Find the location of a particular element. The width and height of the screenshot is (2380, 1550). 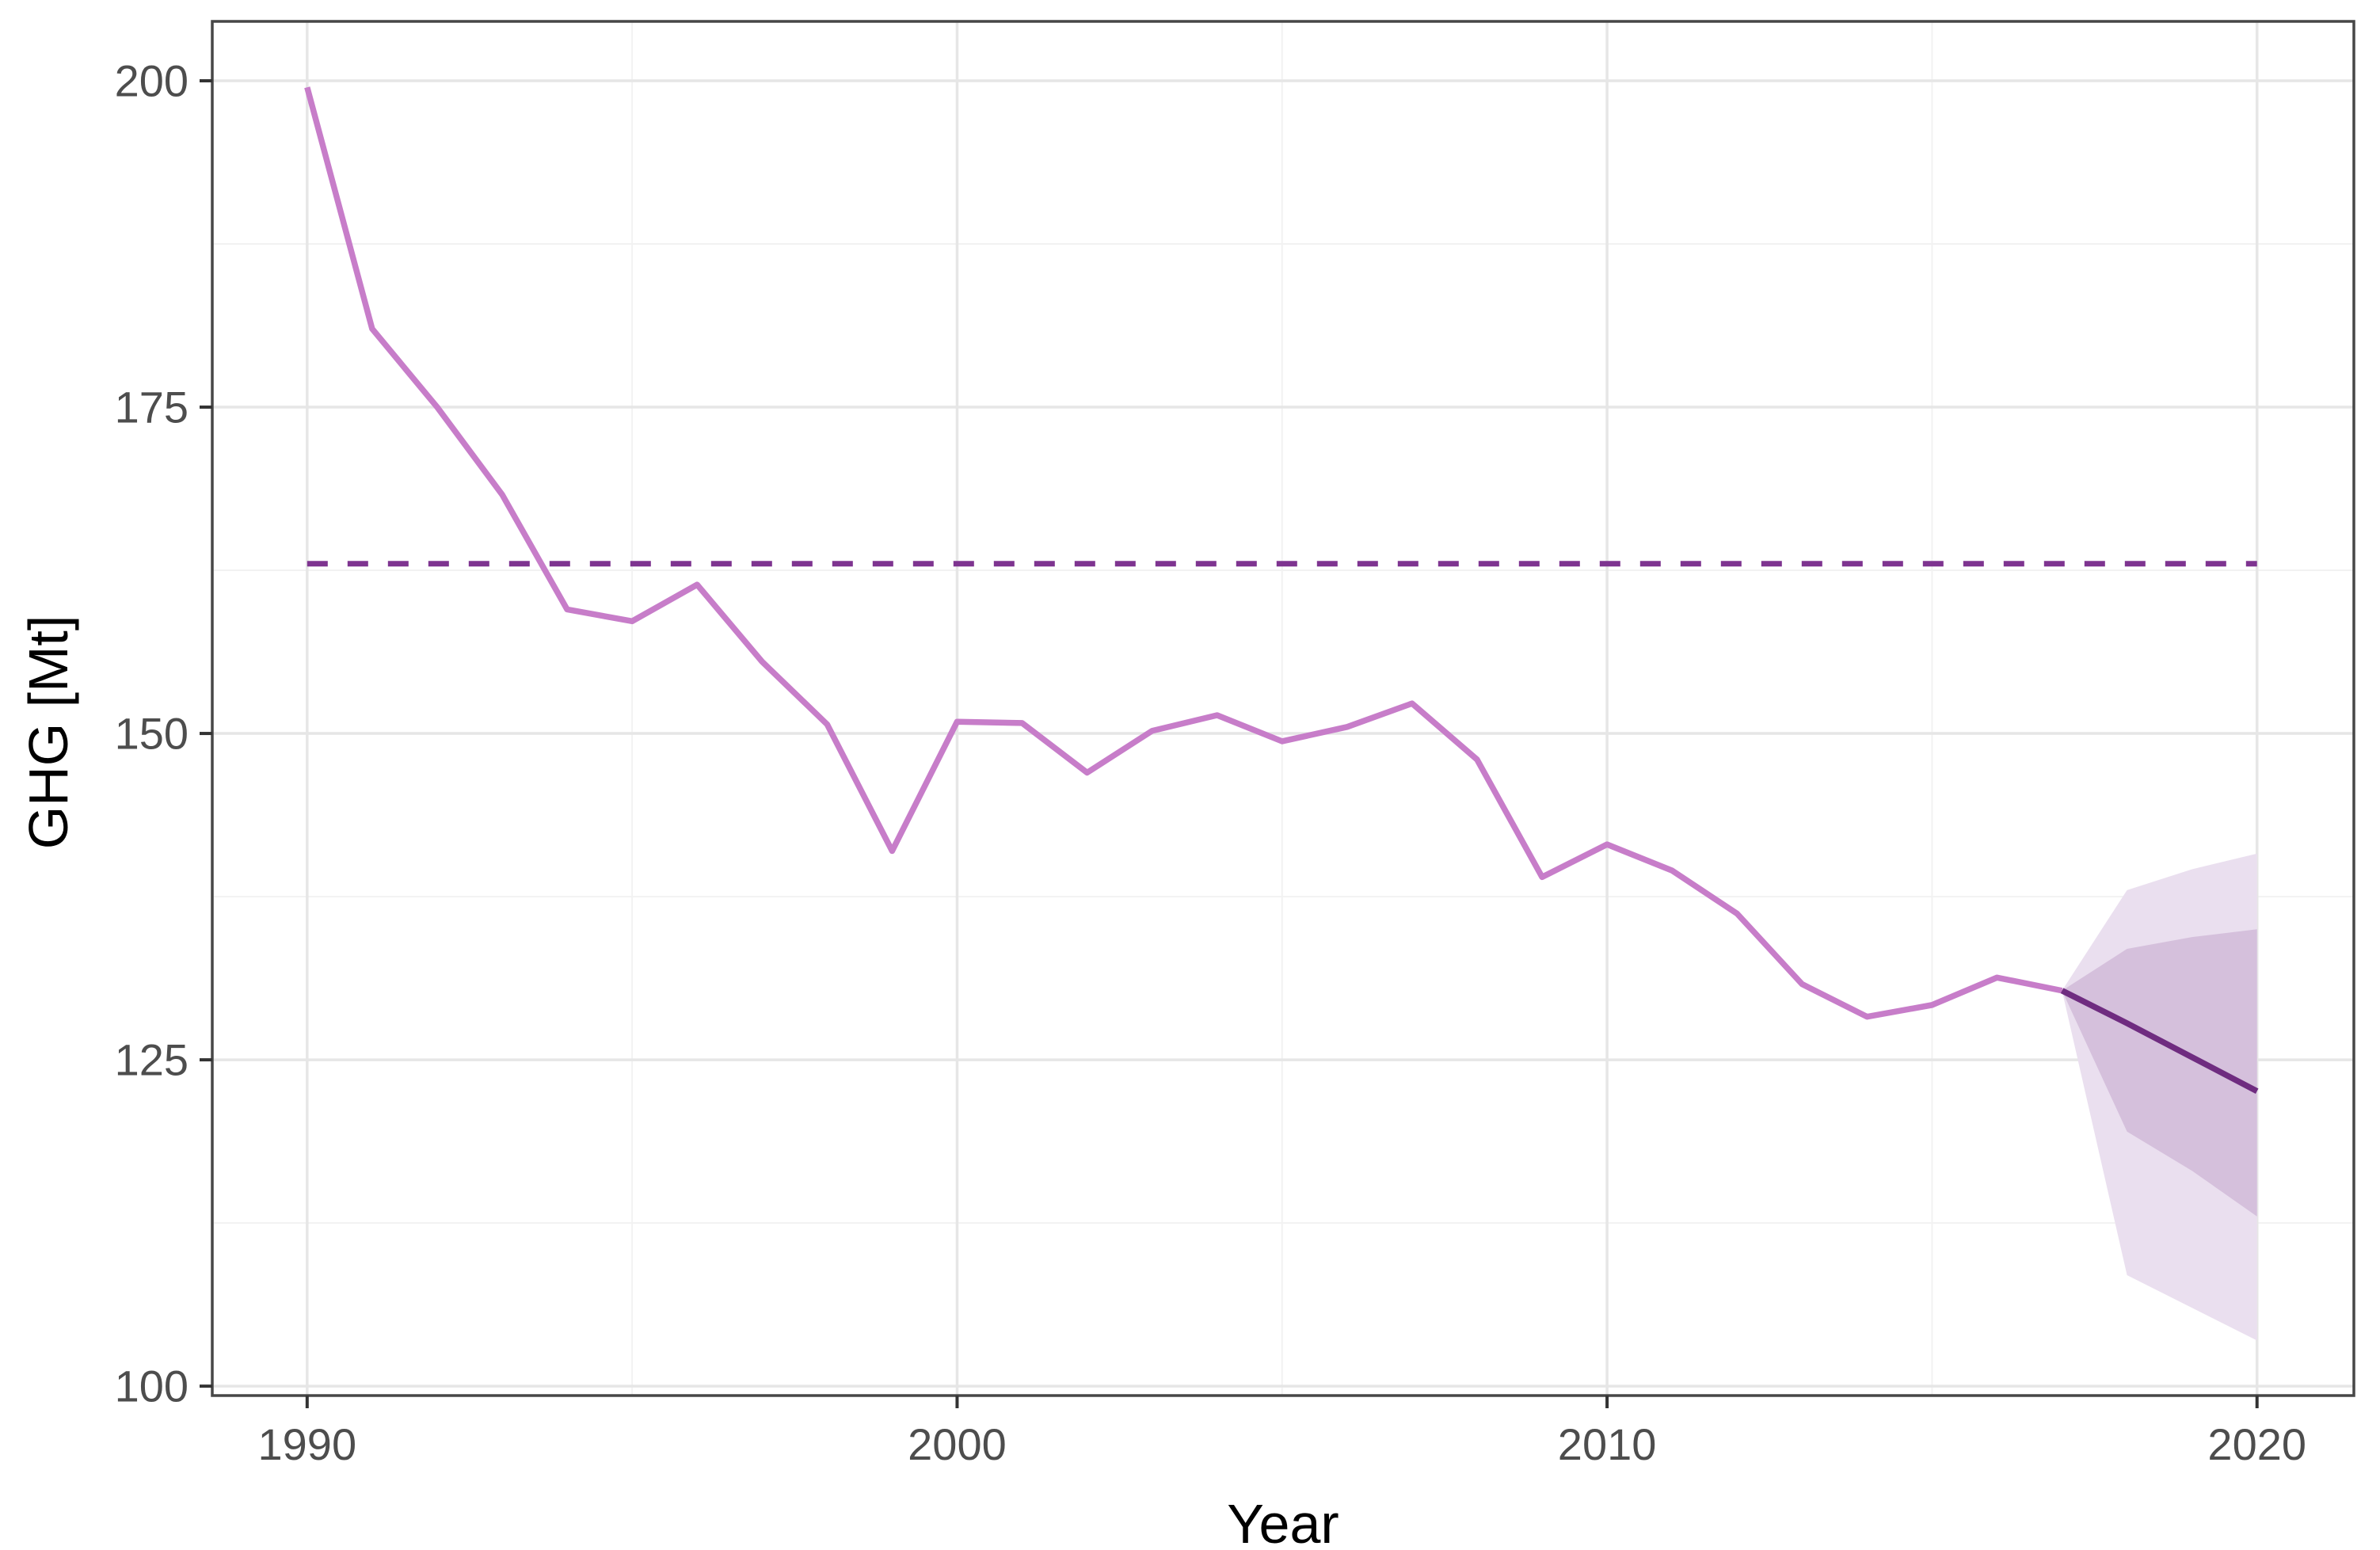

y-tick-label: 125 is located at coordinates (151, 1060).